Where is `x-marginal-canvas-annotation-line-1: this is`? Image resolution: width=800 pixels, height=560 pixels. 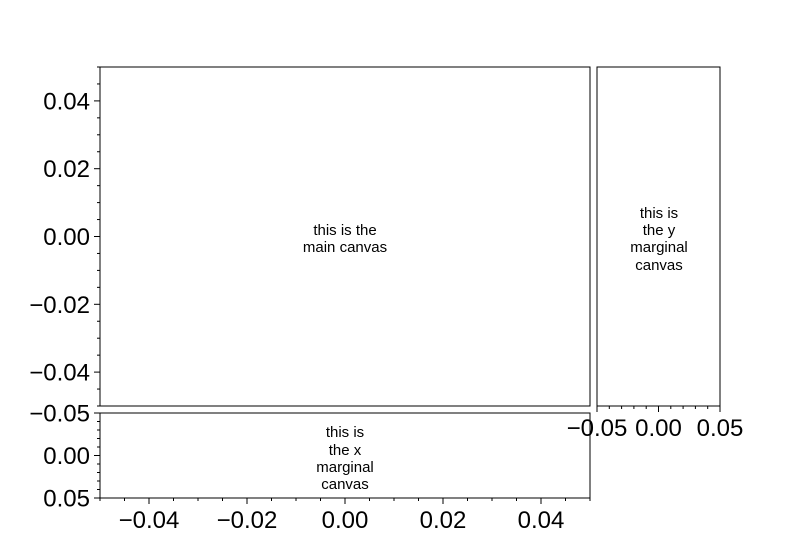
x-marginal-canvas-annotation-line-1: this is is located at coordinates (345, 432).